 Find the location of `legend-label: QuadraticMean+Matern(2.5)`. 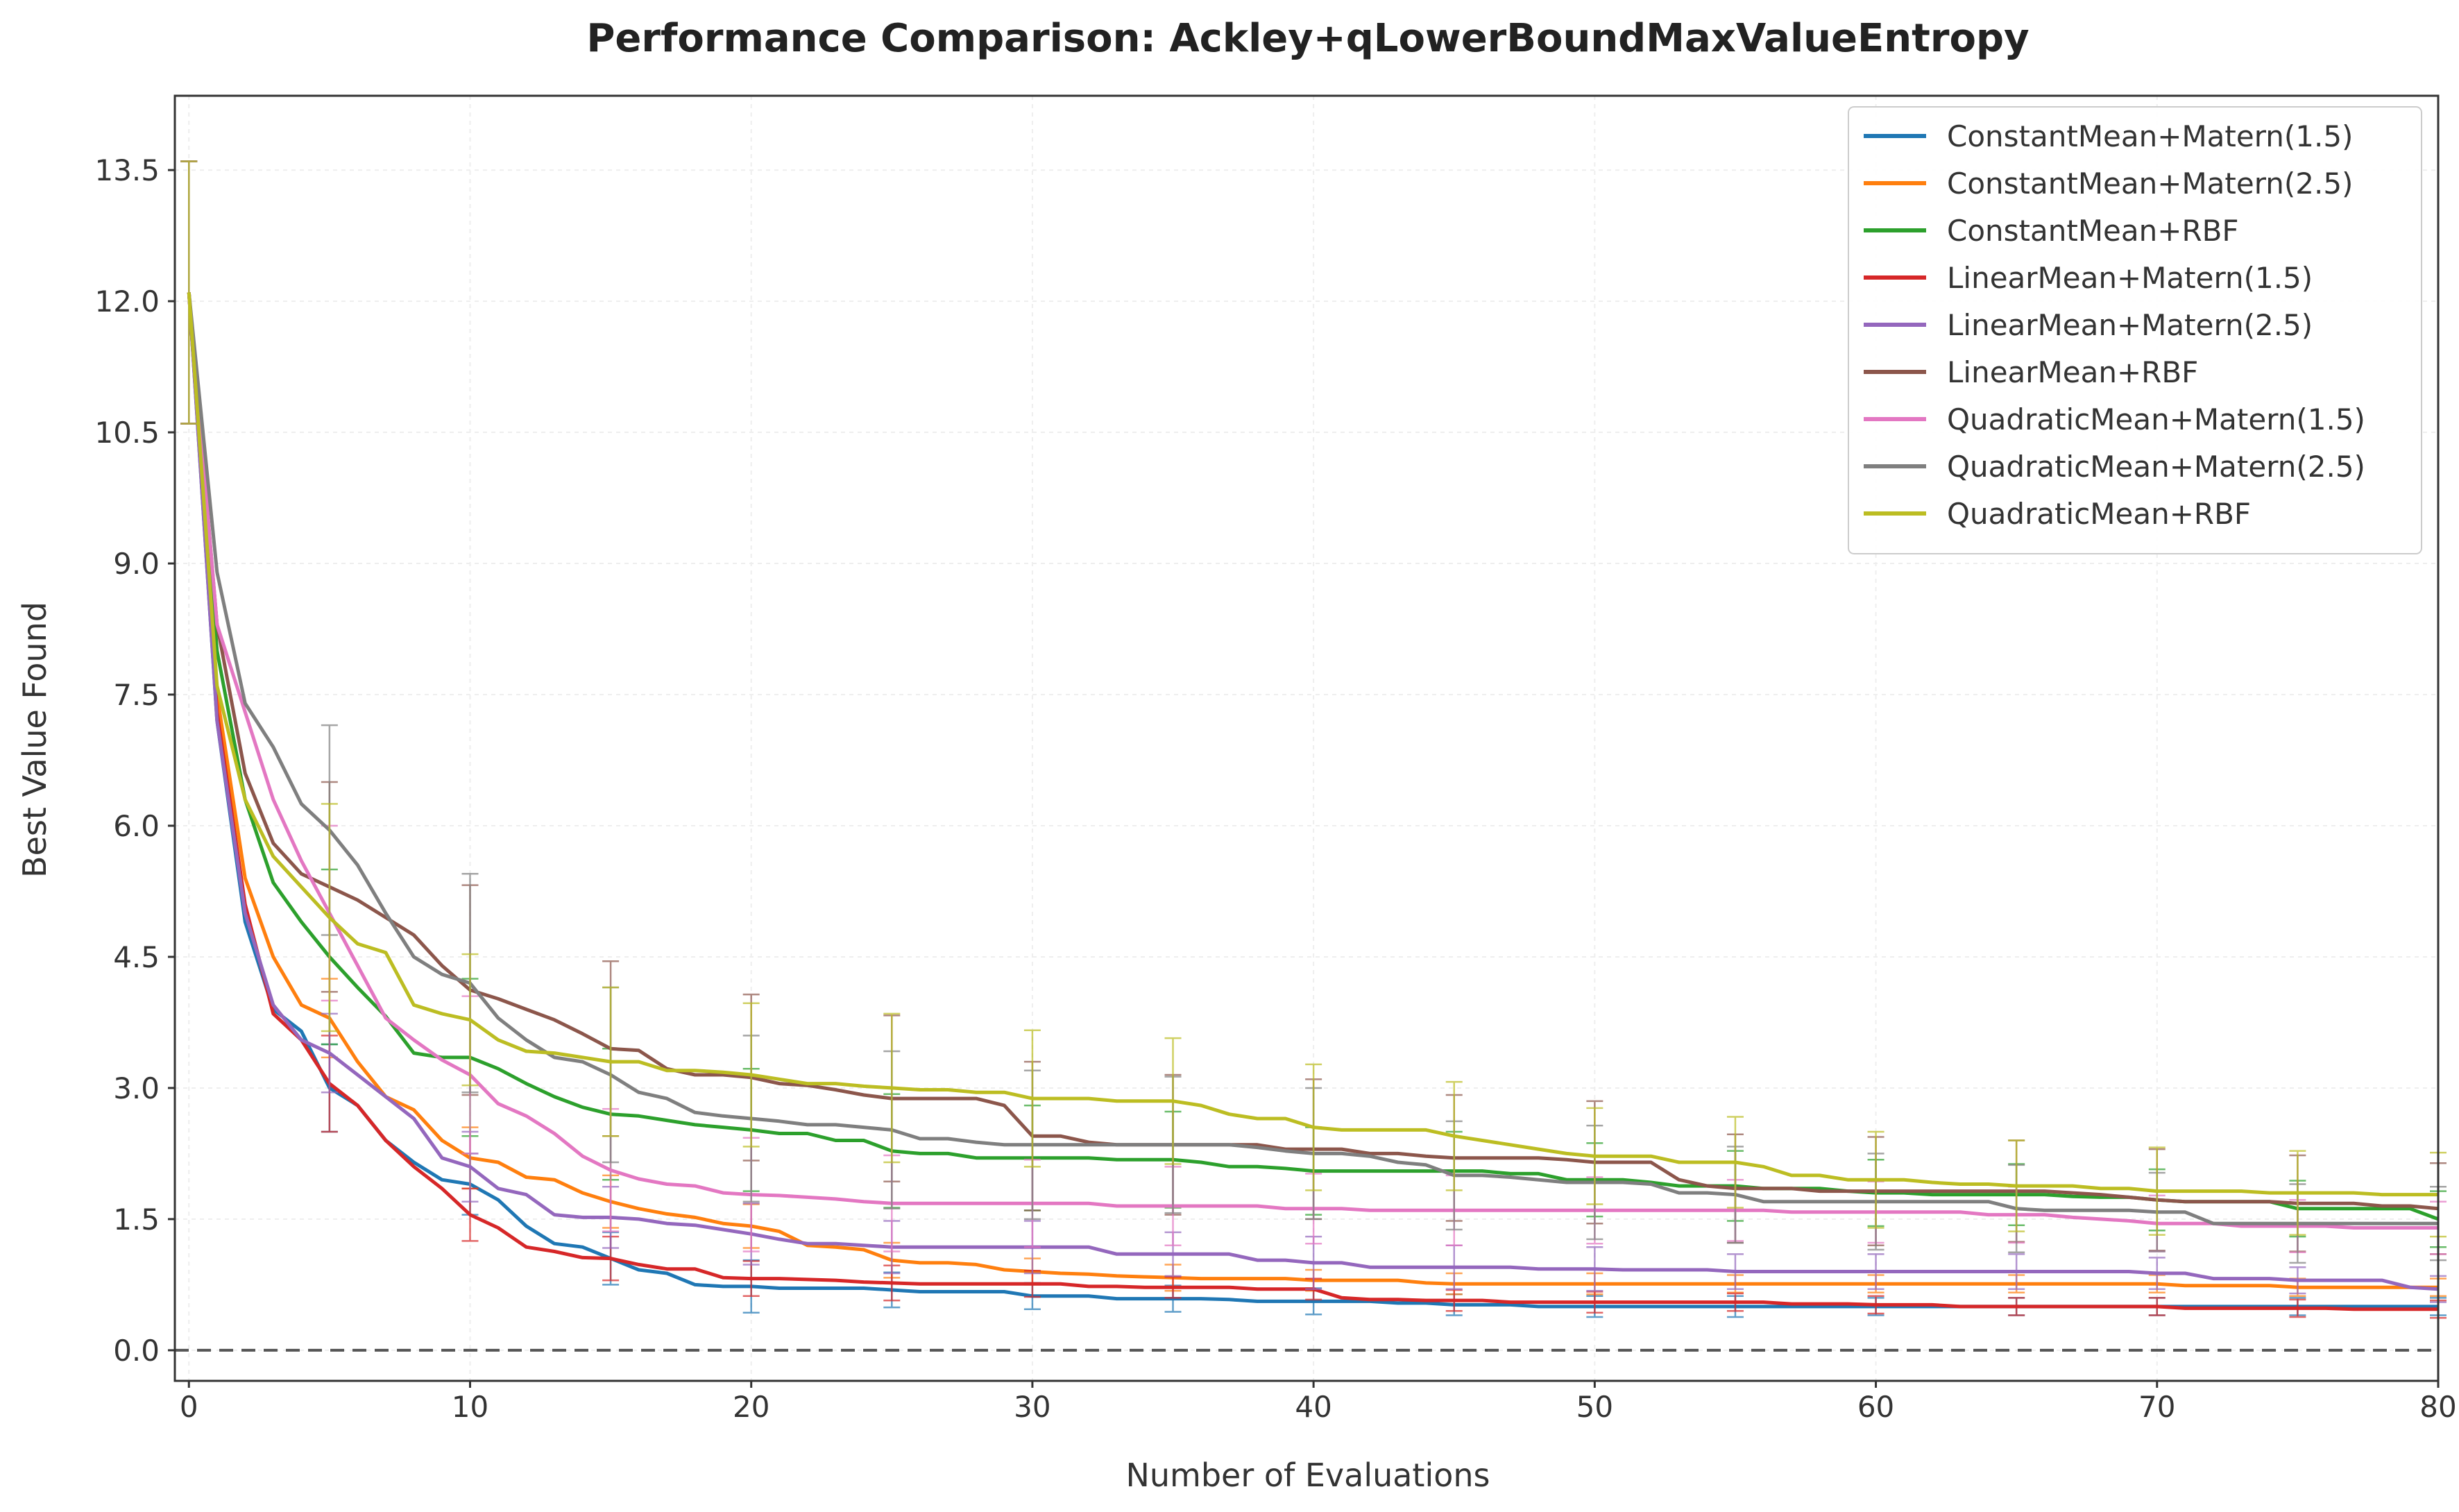

legend-label: QuadraticMean+Matern(2.5) is located at coordinates (2156, 467).